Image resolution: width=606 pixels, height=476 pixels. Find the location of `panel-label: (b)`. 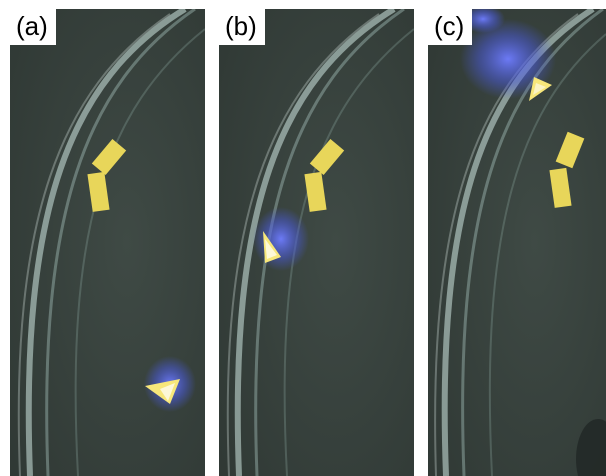

panel-label: (b) is located at coordinates (242, 27).